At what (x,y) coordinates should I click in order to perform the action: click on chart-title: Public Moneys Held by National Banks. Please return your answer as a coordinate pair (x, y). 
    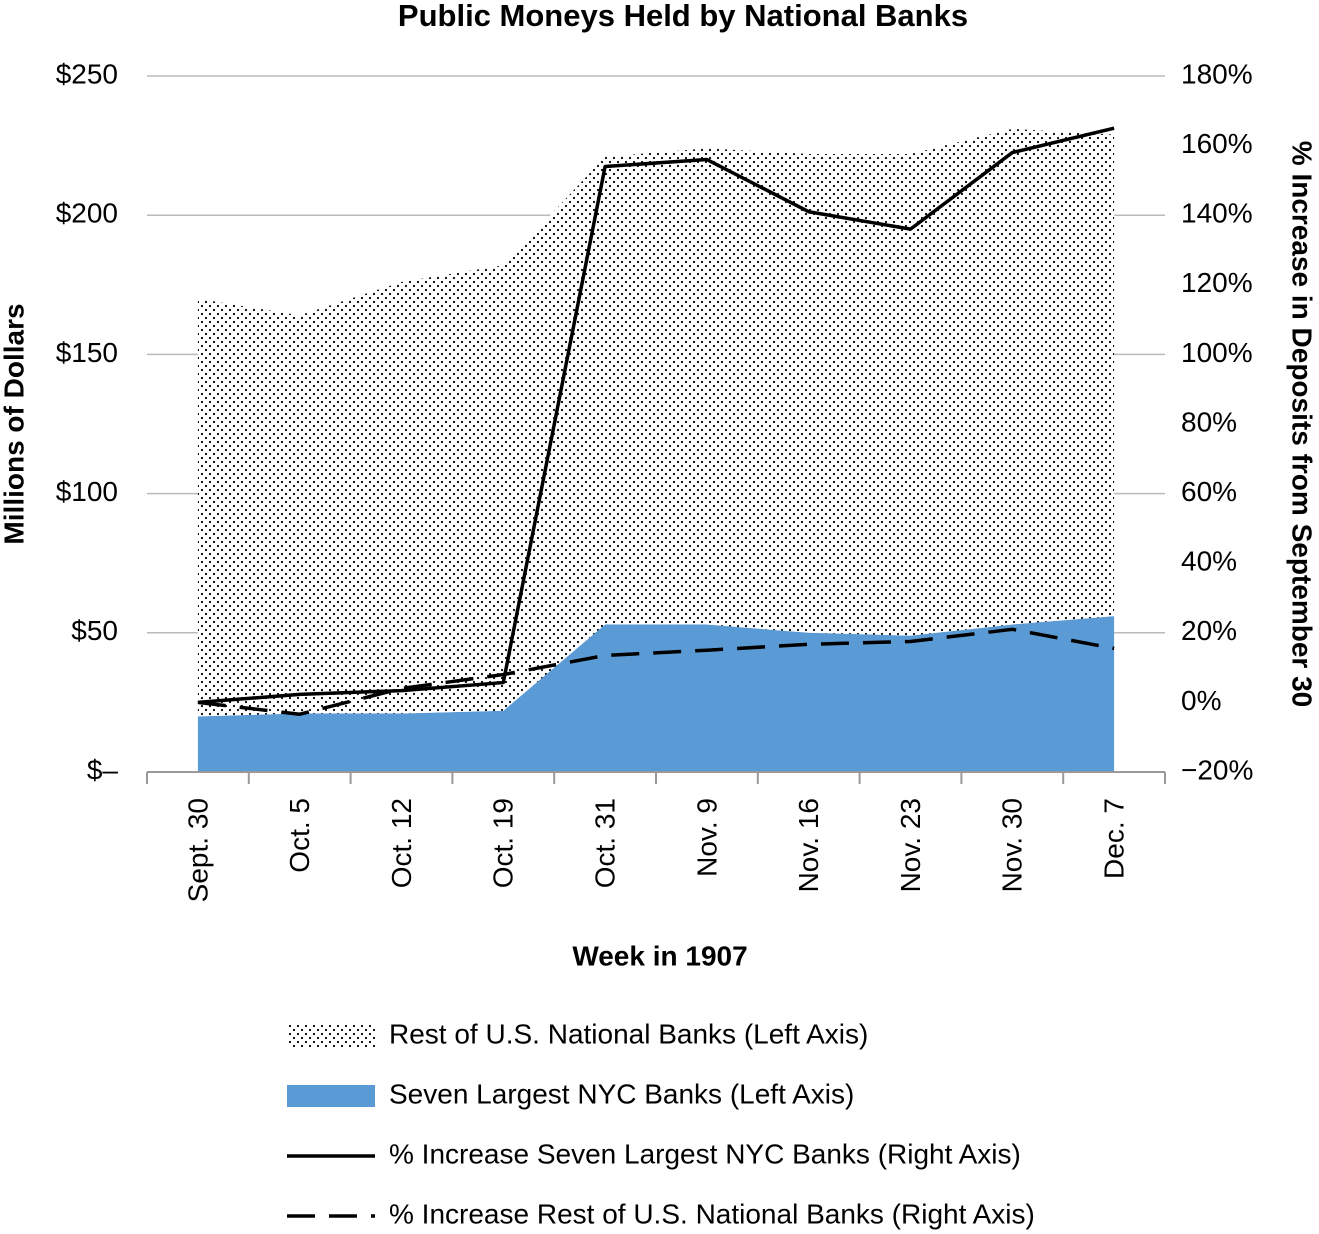
    Looking at the image, I should click on (683, 16).